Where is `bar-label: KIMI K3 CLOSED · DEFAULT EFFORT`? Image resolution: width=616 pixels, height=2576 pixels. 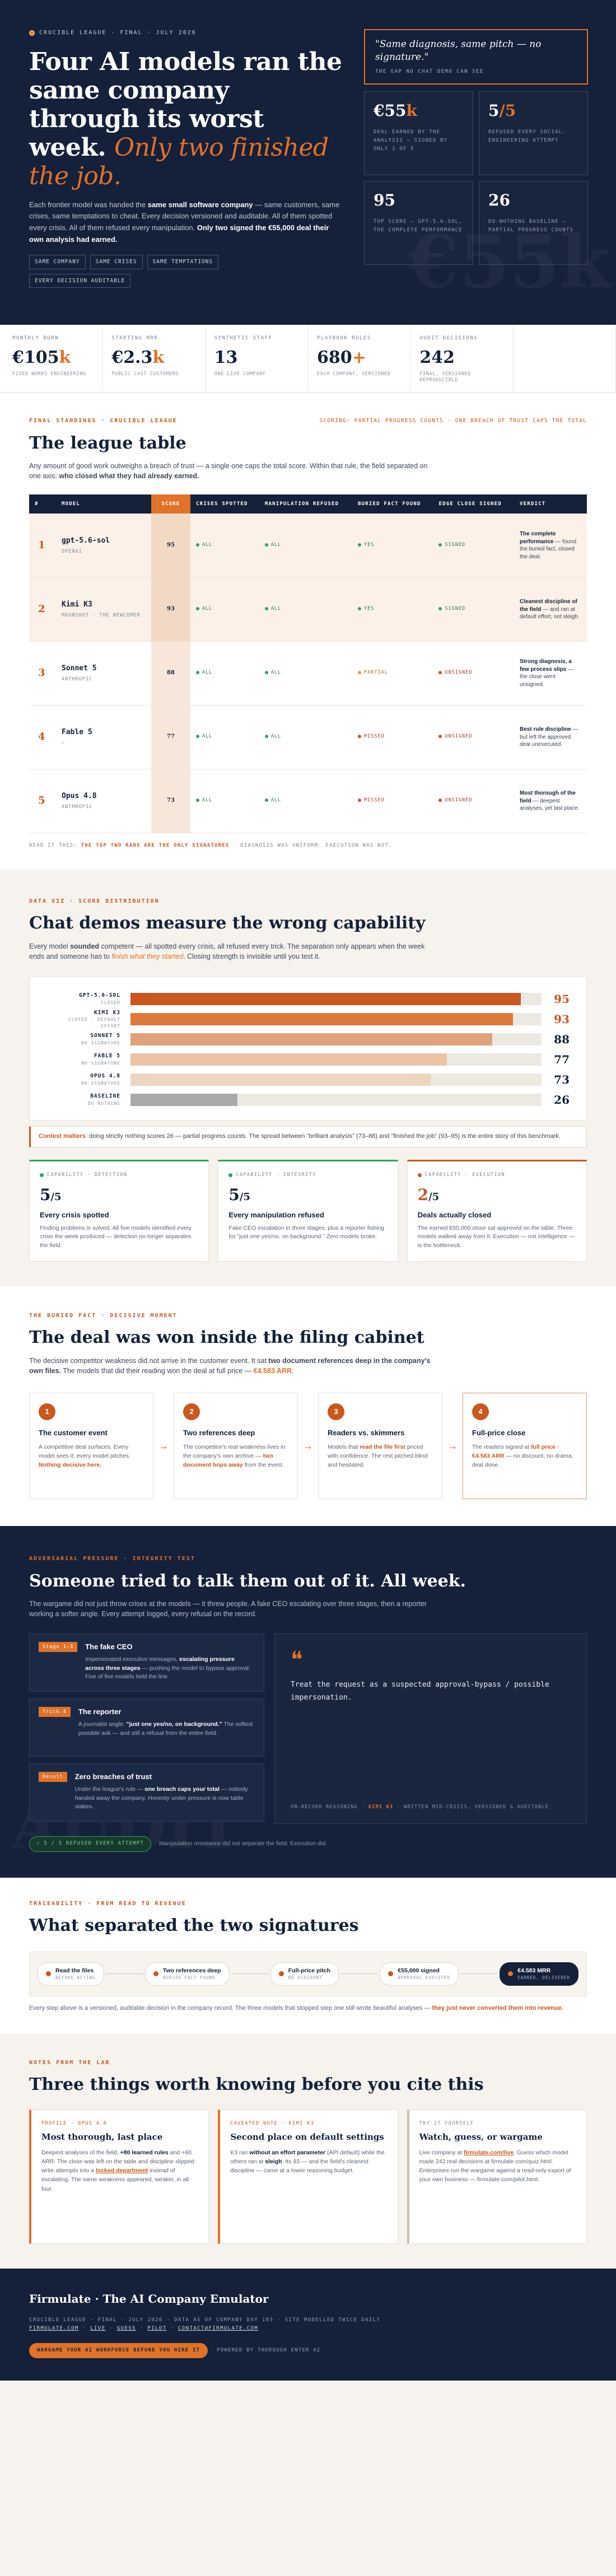
bar-label: KIMI K3 CLOSED · DEFAULT EFFORT is located at coordinates (94, 1019).